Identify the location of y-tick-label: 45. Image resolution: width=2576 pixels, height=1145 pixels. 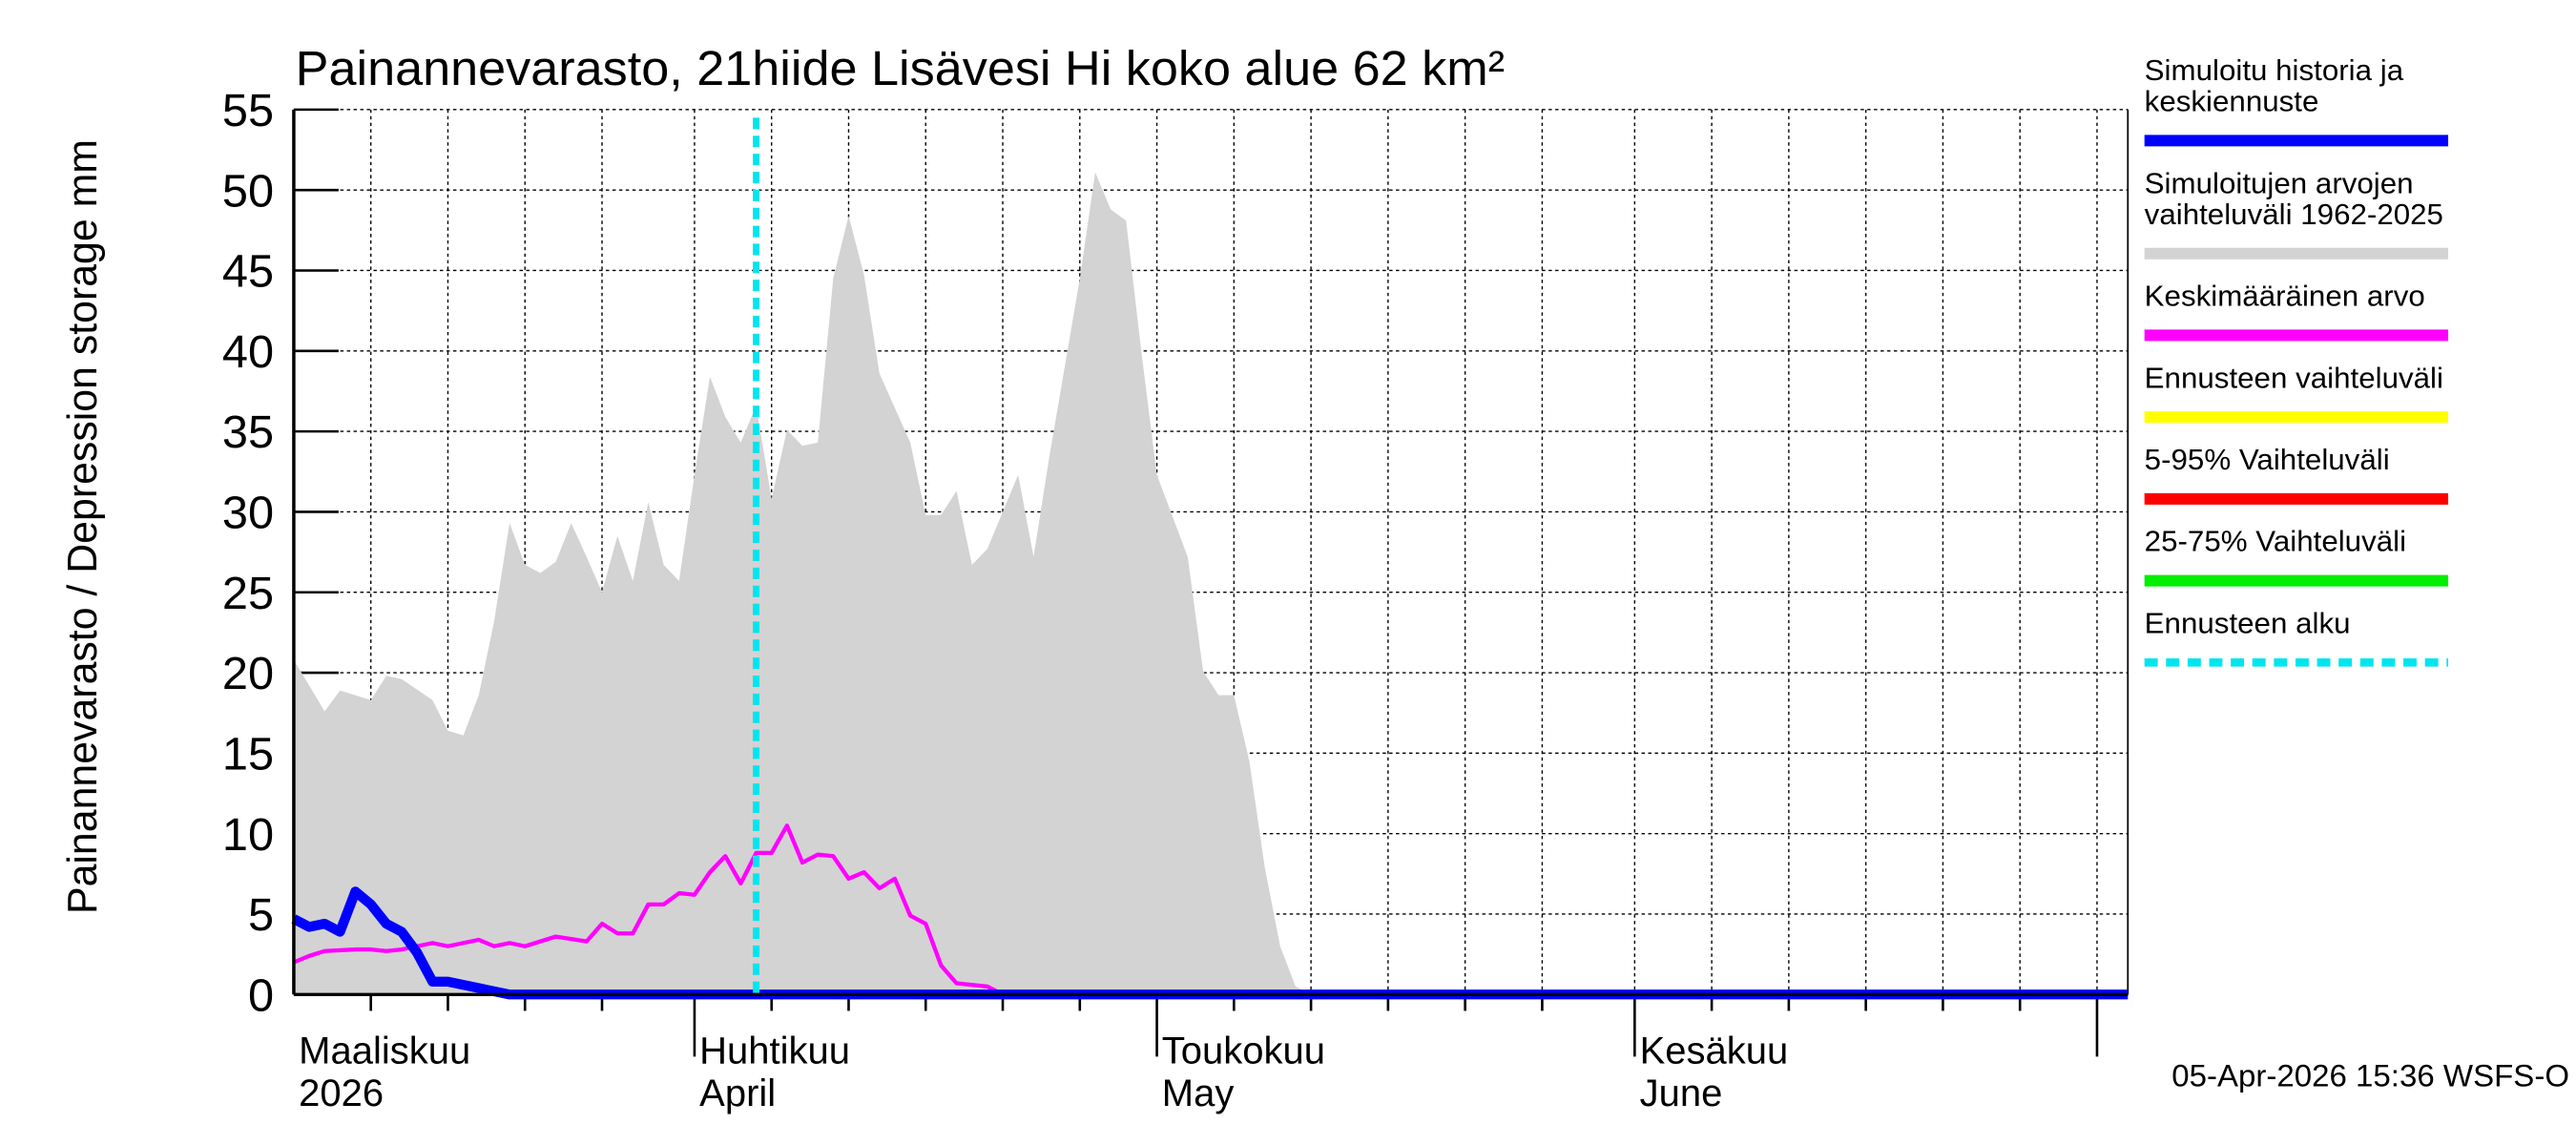
(248, 272).